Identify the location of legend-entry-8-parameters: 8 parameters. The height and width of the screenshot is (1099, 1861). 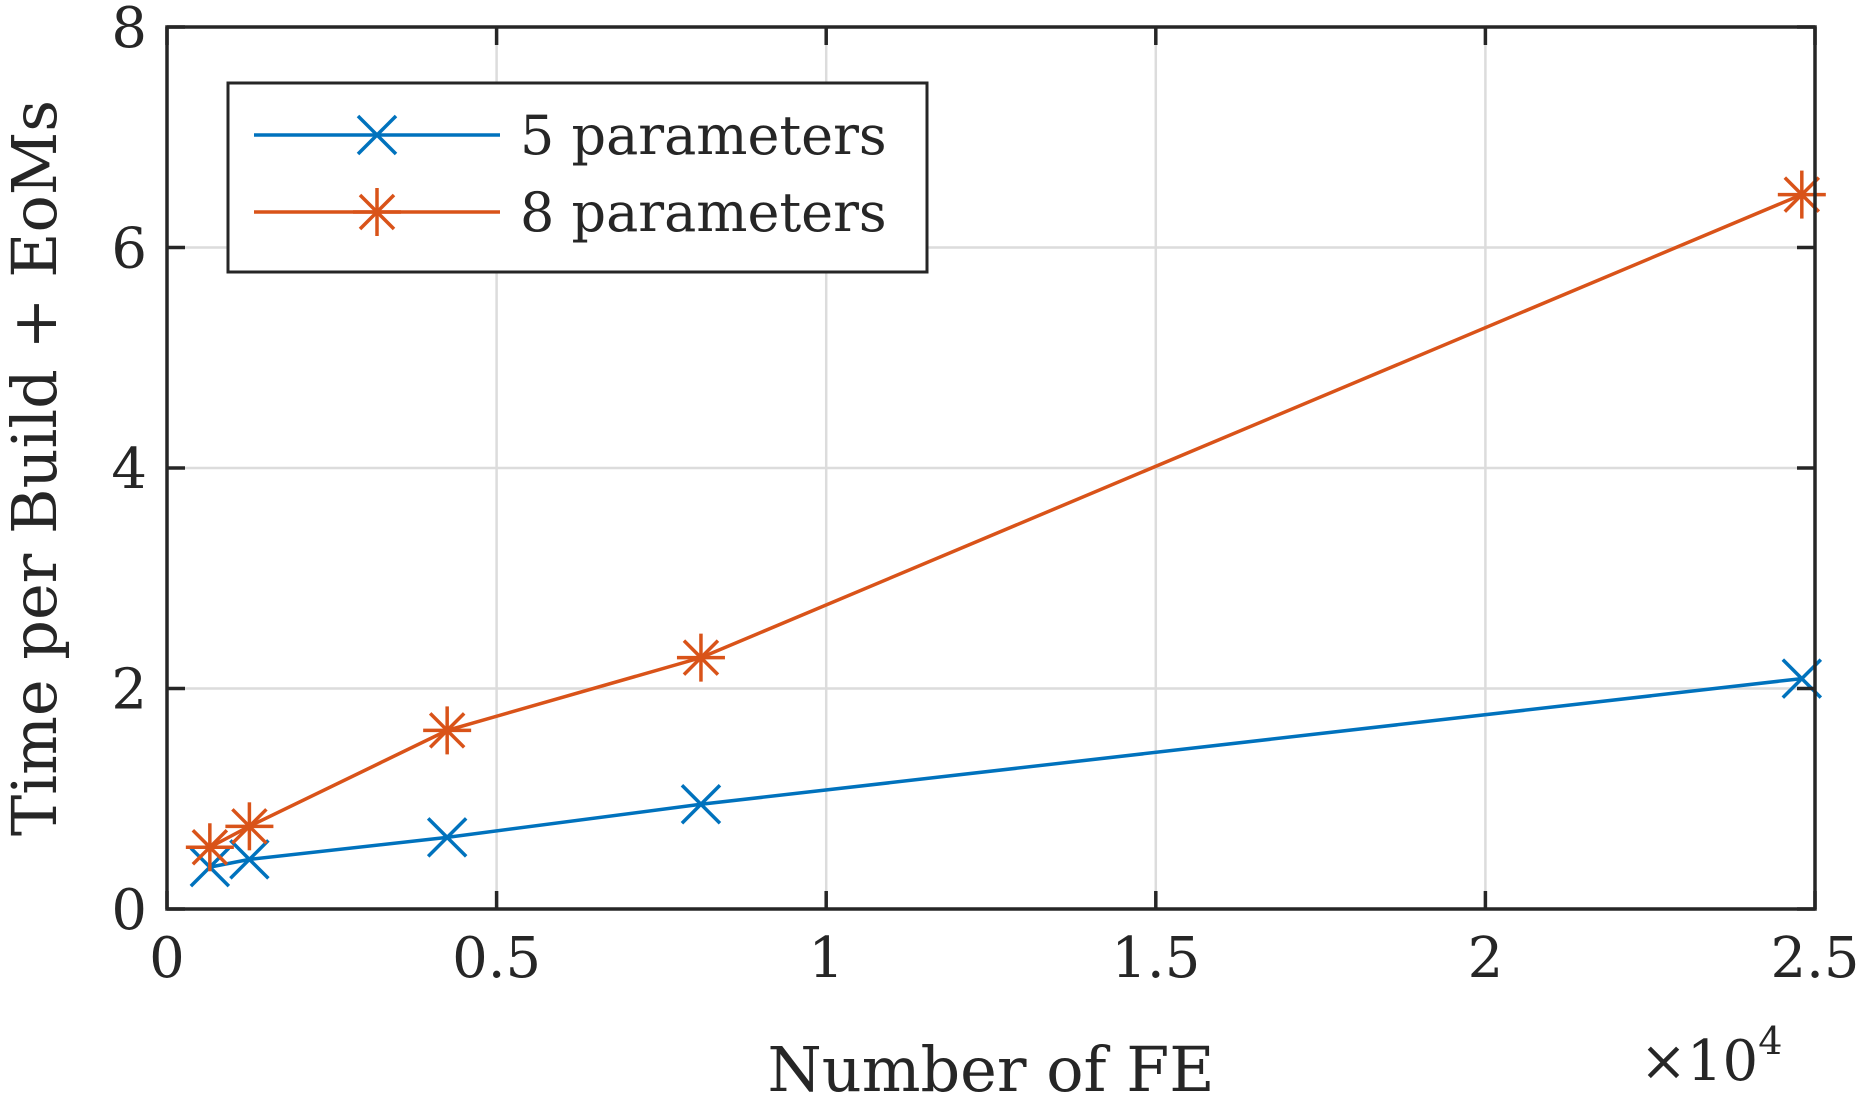
(570, 212).